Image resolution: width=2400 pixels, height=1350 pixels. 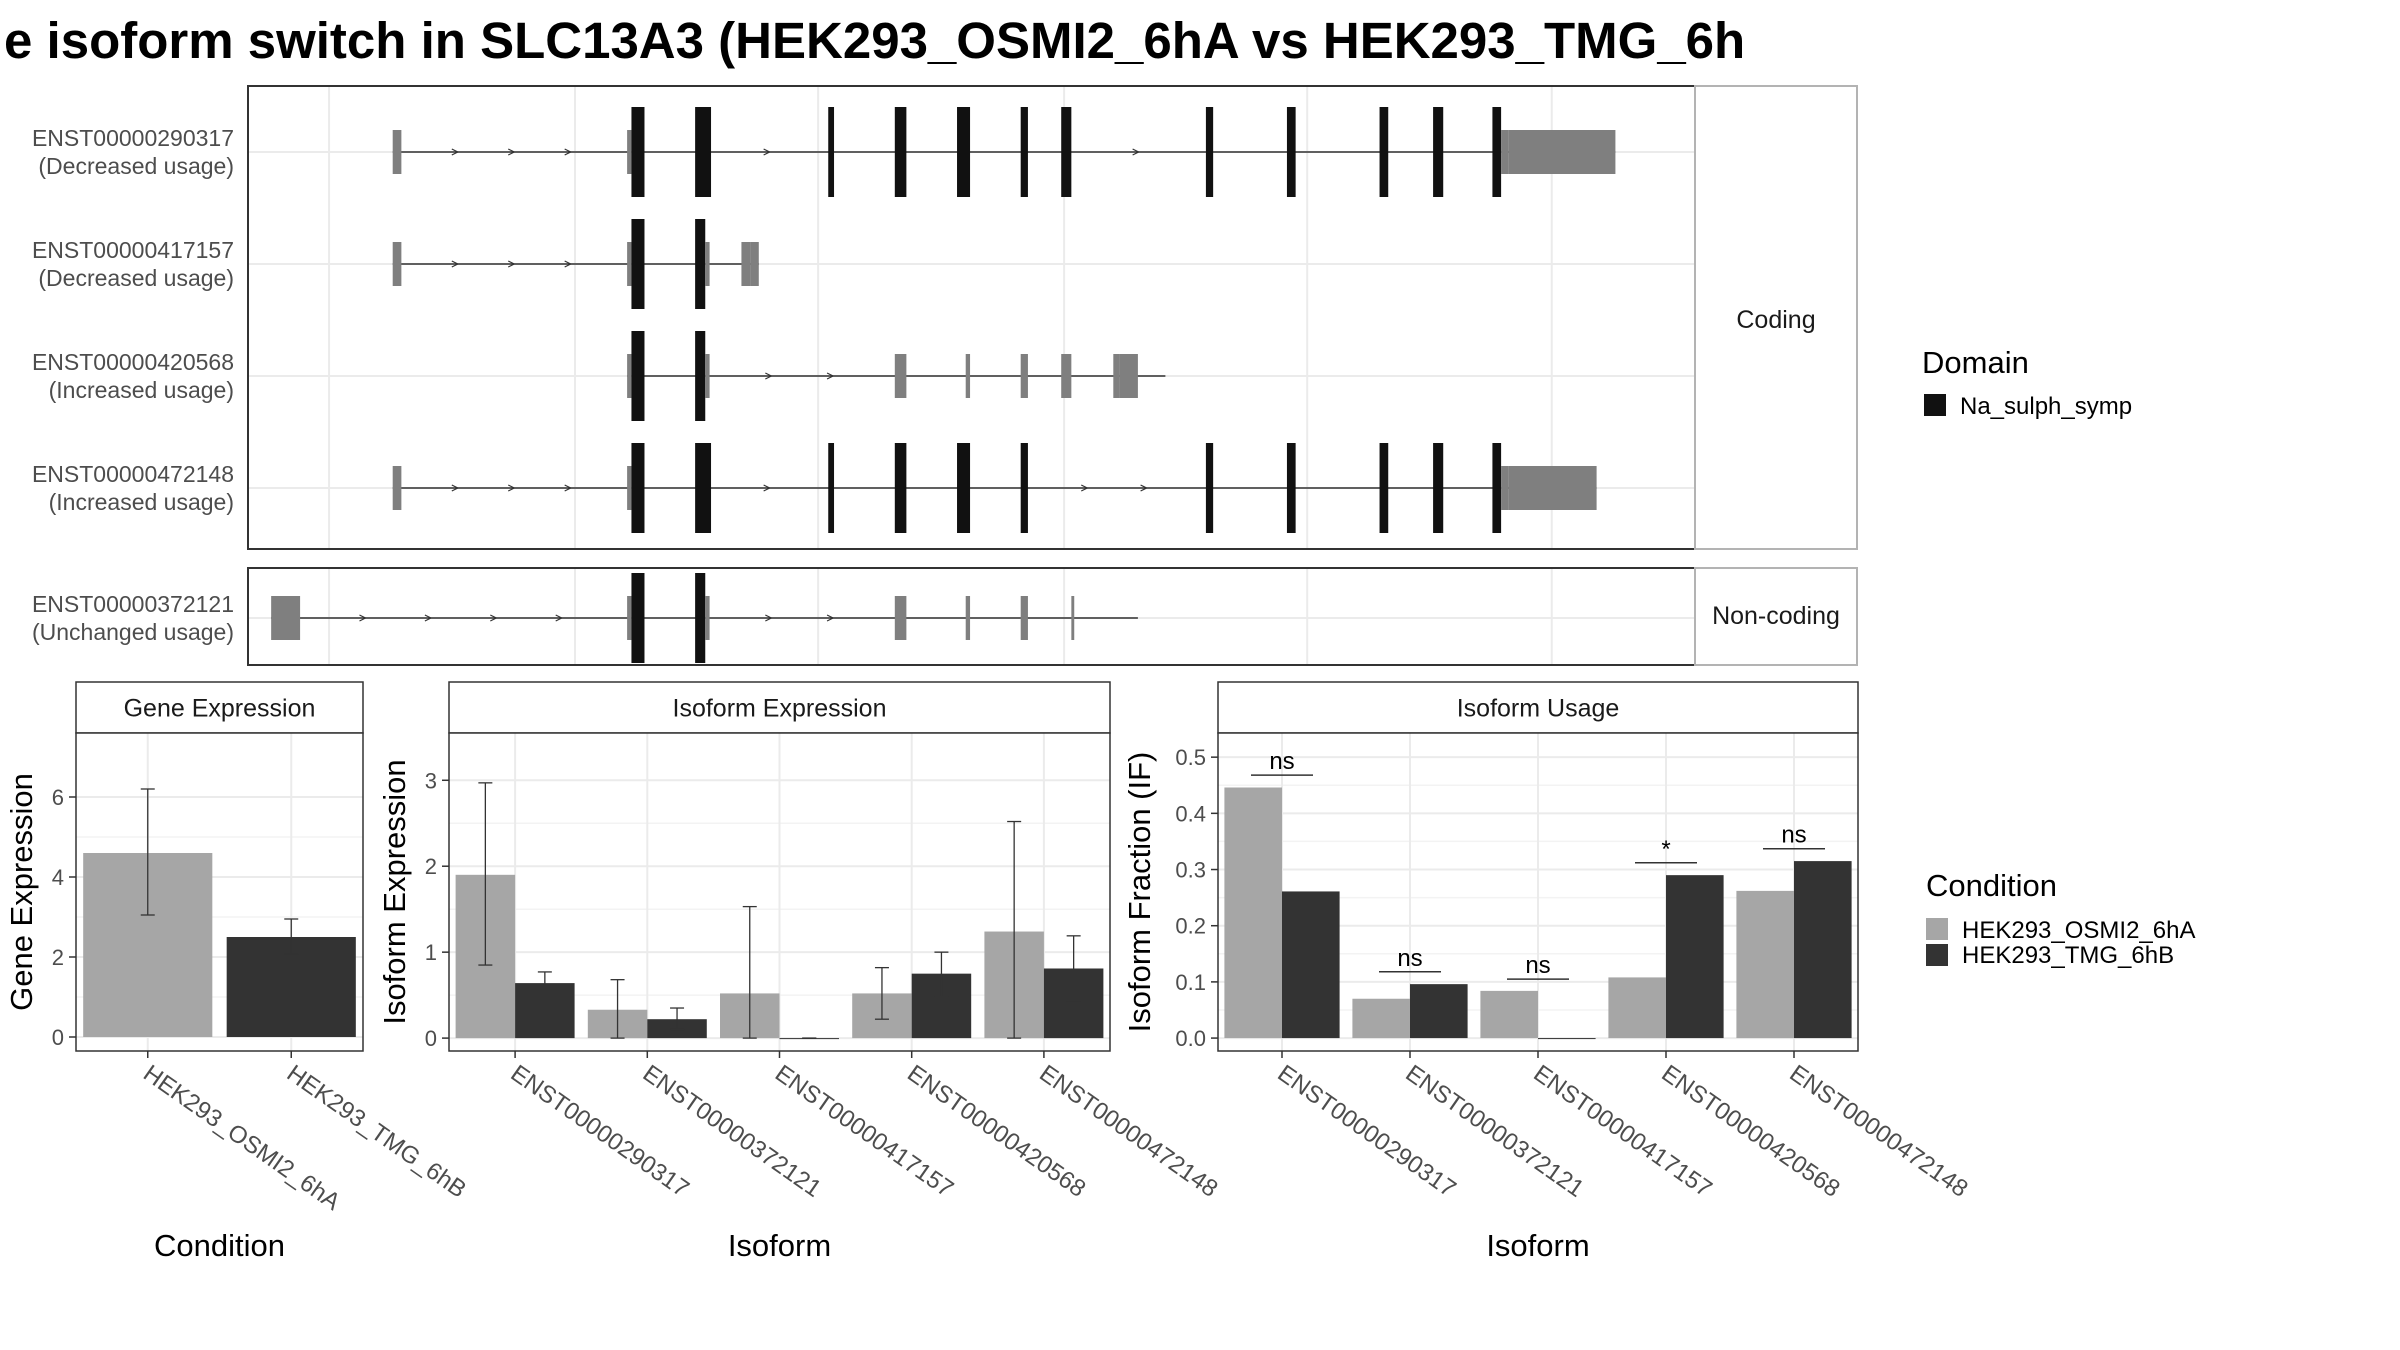 I want to click on condition-legend-title: Condition, so click(x=1991, y=885).